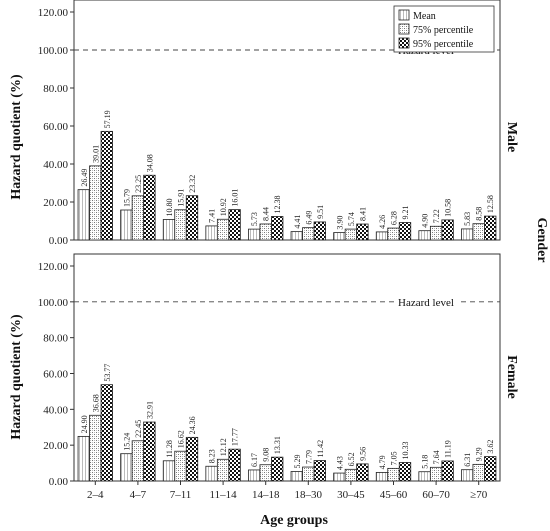 Image resolution: width=550 pixels, height=531 pixels. What do you see at coordinates (138, 184) in the screenshot?
I see `bar-value-label: 23.25` at bounding box center [138, 184].